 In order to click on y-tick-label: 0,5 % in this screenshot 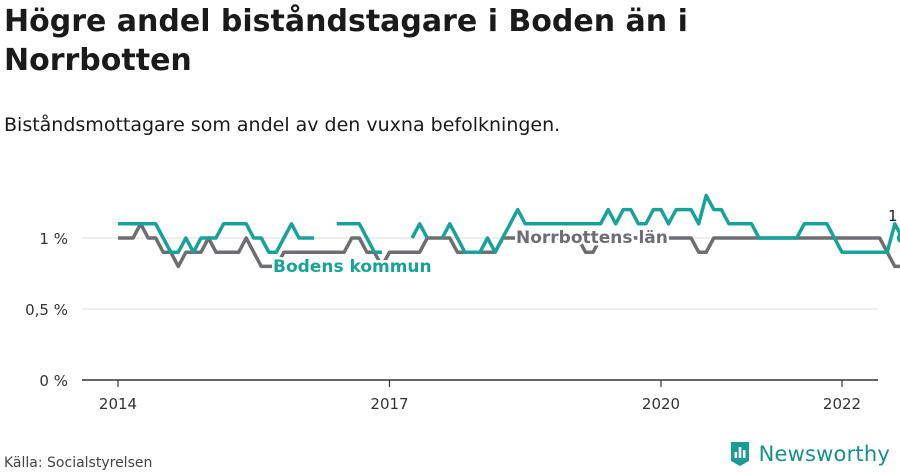, I will do `click(46, 310)`.